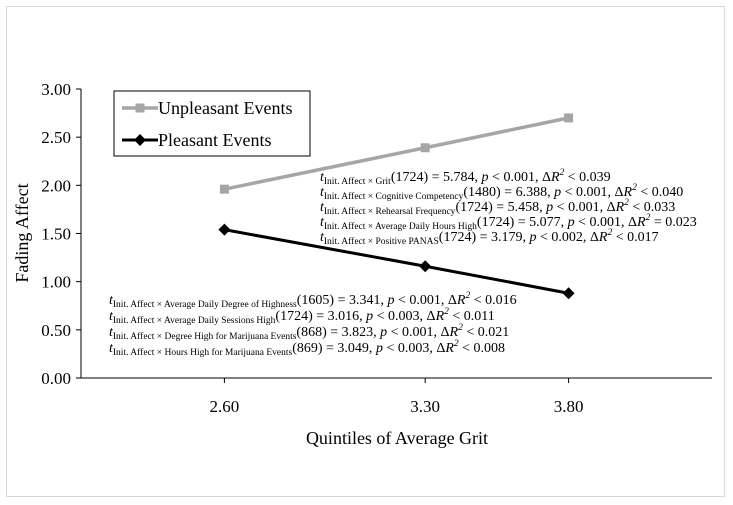  Describe the element at coordinates (425, 406) in the screenshot. I see `x-tick-label: 3.30` at that location.